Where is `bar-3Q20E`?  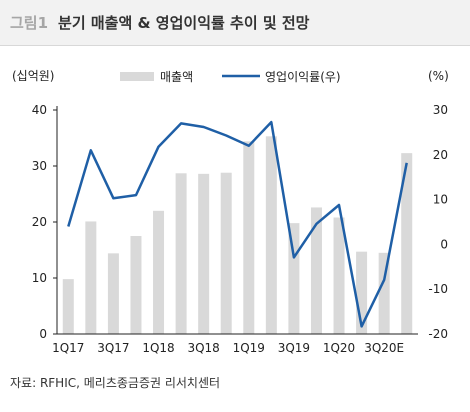
bar-3Q20E is located at coordinates (384, 293).